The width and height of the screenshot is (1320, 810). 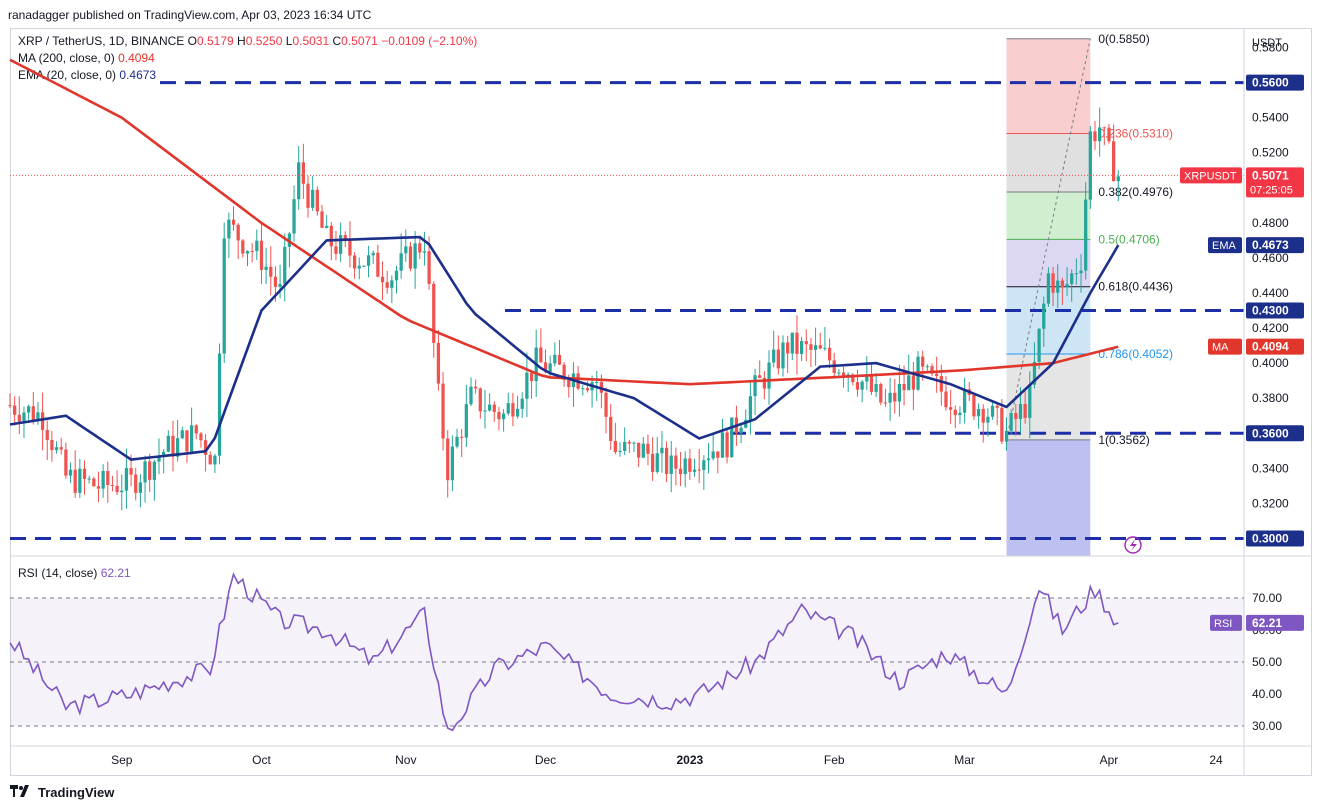 What do you see at coordinates (337, 41) in the screenshot?
I see `close-label: C` at bounding box center [337, 41].